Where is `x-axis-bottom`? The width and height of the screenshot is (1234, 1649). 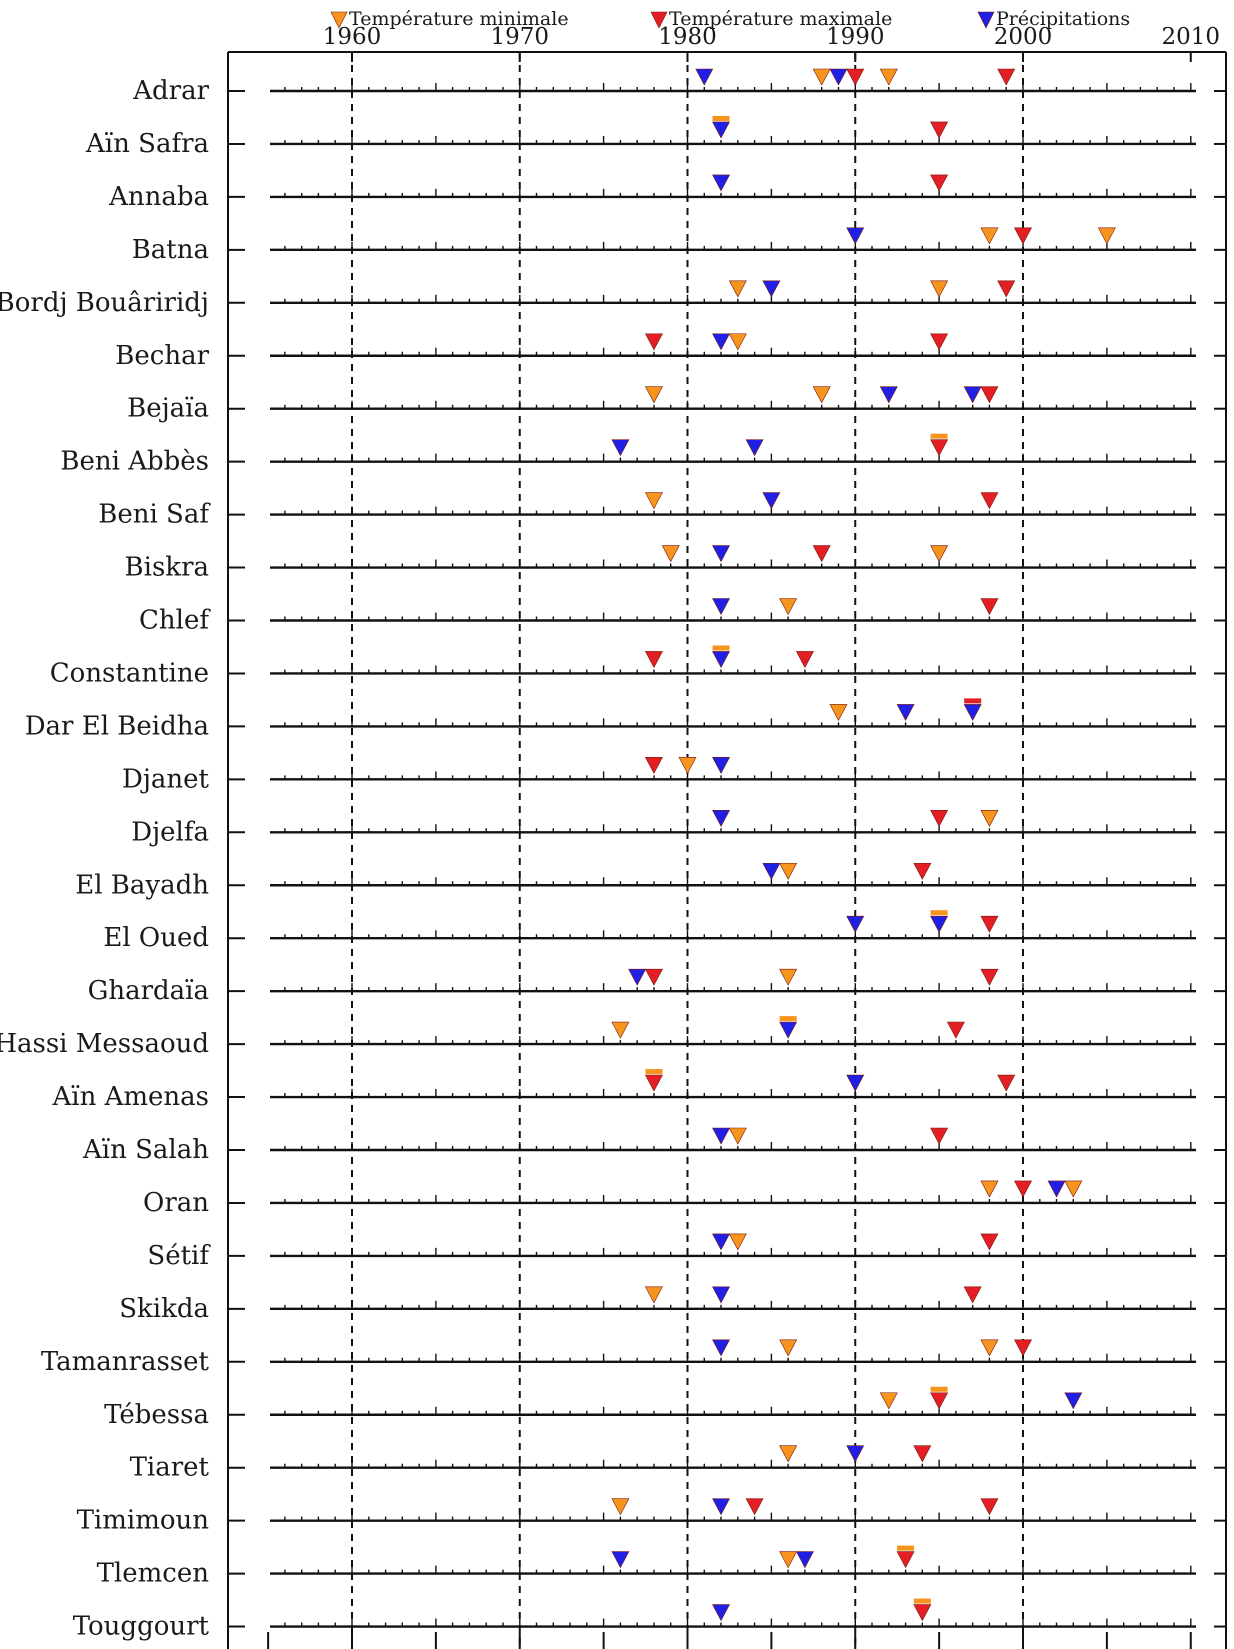
x-axis-bottom is located at coordinates (729, 1640).